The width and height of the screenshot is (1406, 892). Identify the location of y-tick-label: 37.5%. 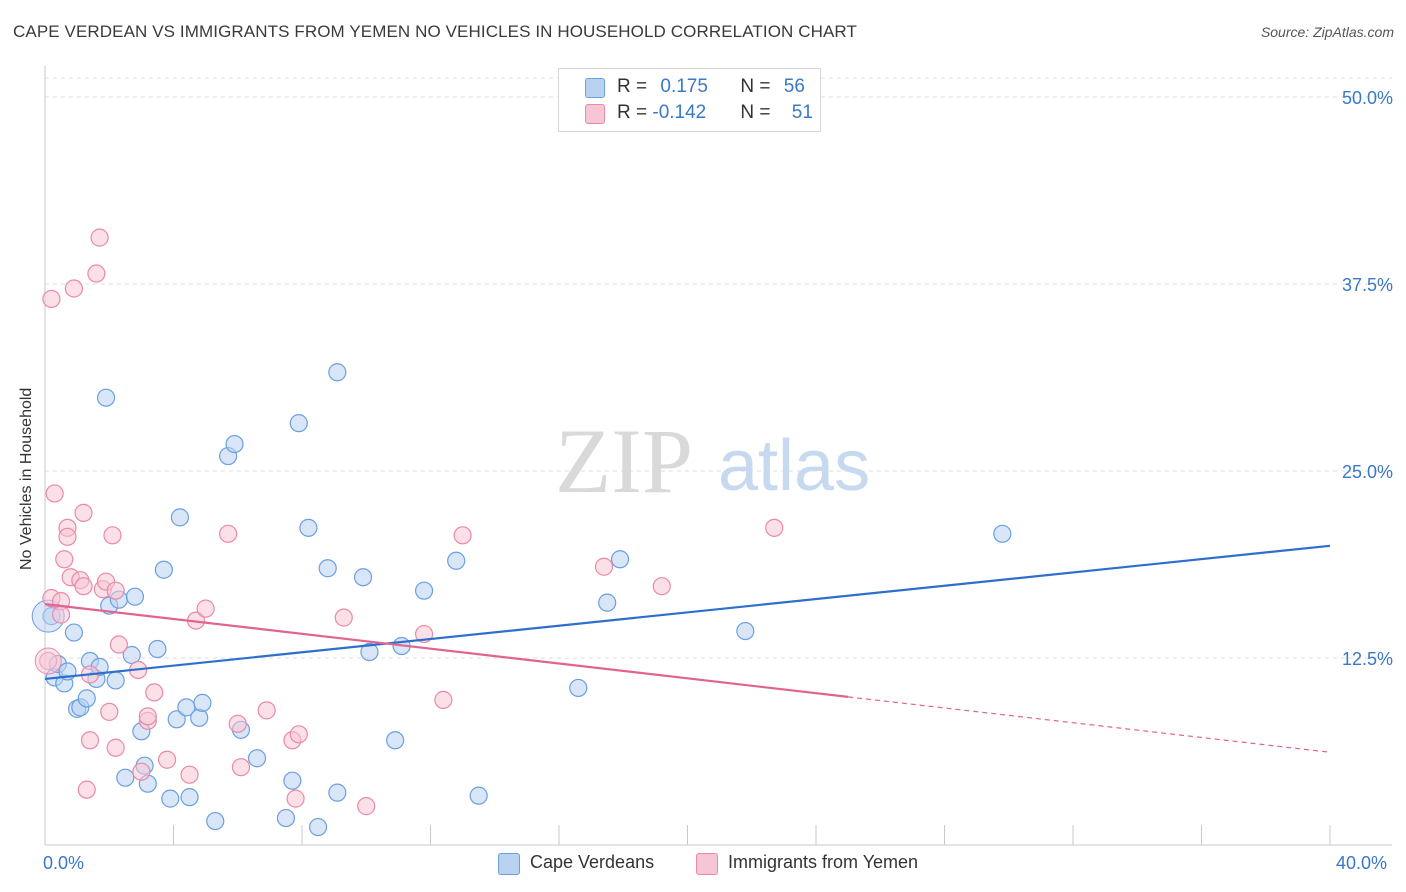
(1367, 285).